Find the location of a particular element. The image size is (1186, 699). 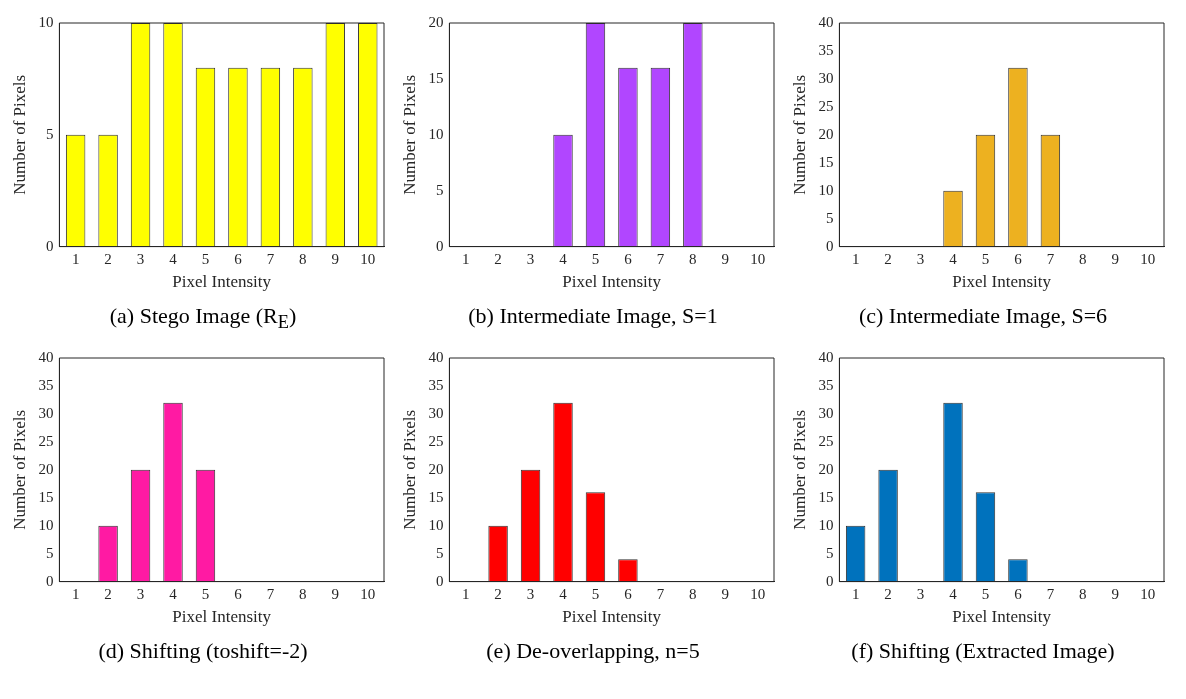

text: (a) Stego Image (R$_{E}$) is located at coordinates (203, 319).